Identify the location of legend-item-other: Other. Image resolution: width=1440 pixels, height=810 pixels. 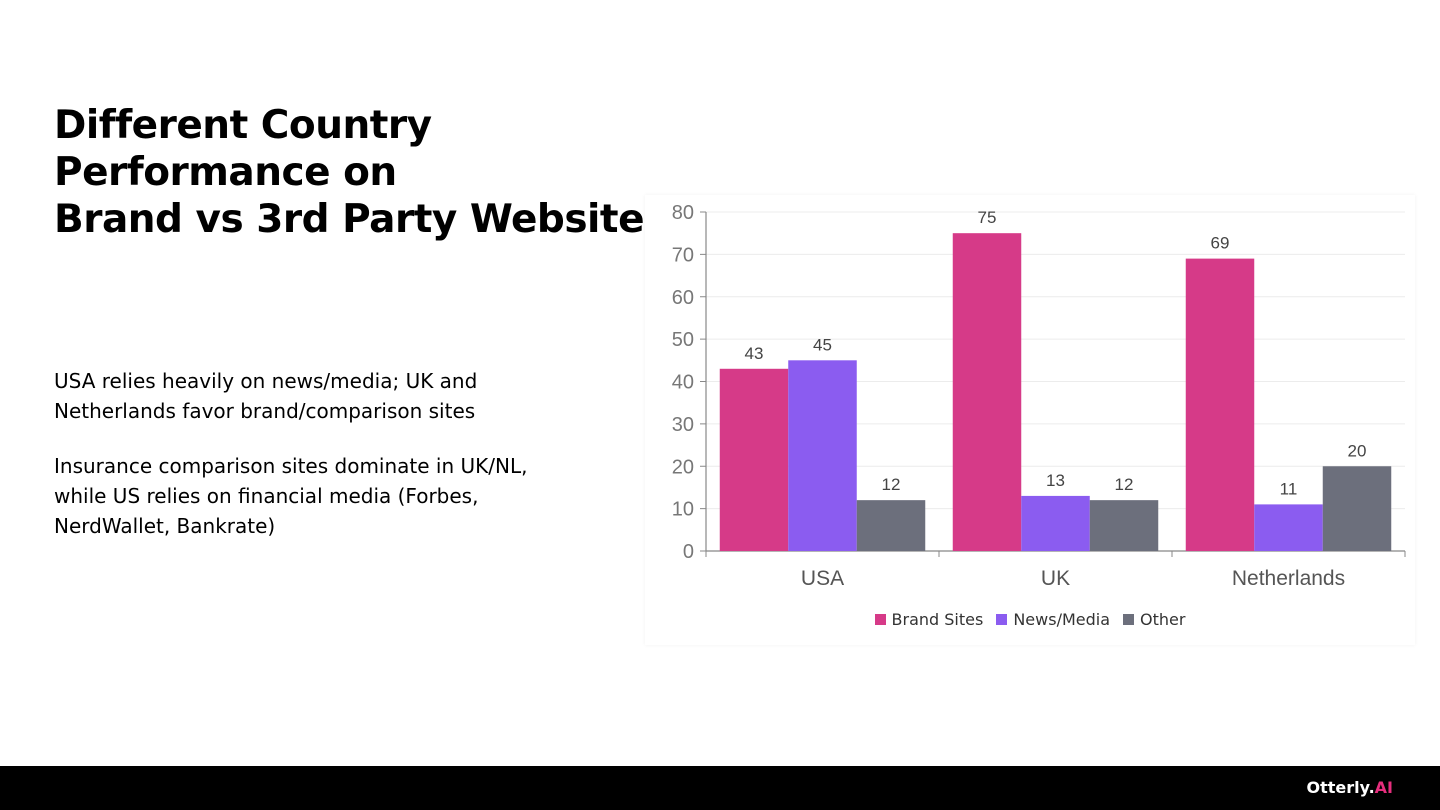
(1154, 619).